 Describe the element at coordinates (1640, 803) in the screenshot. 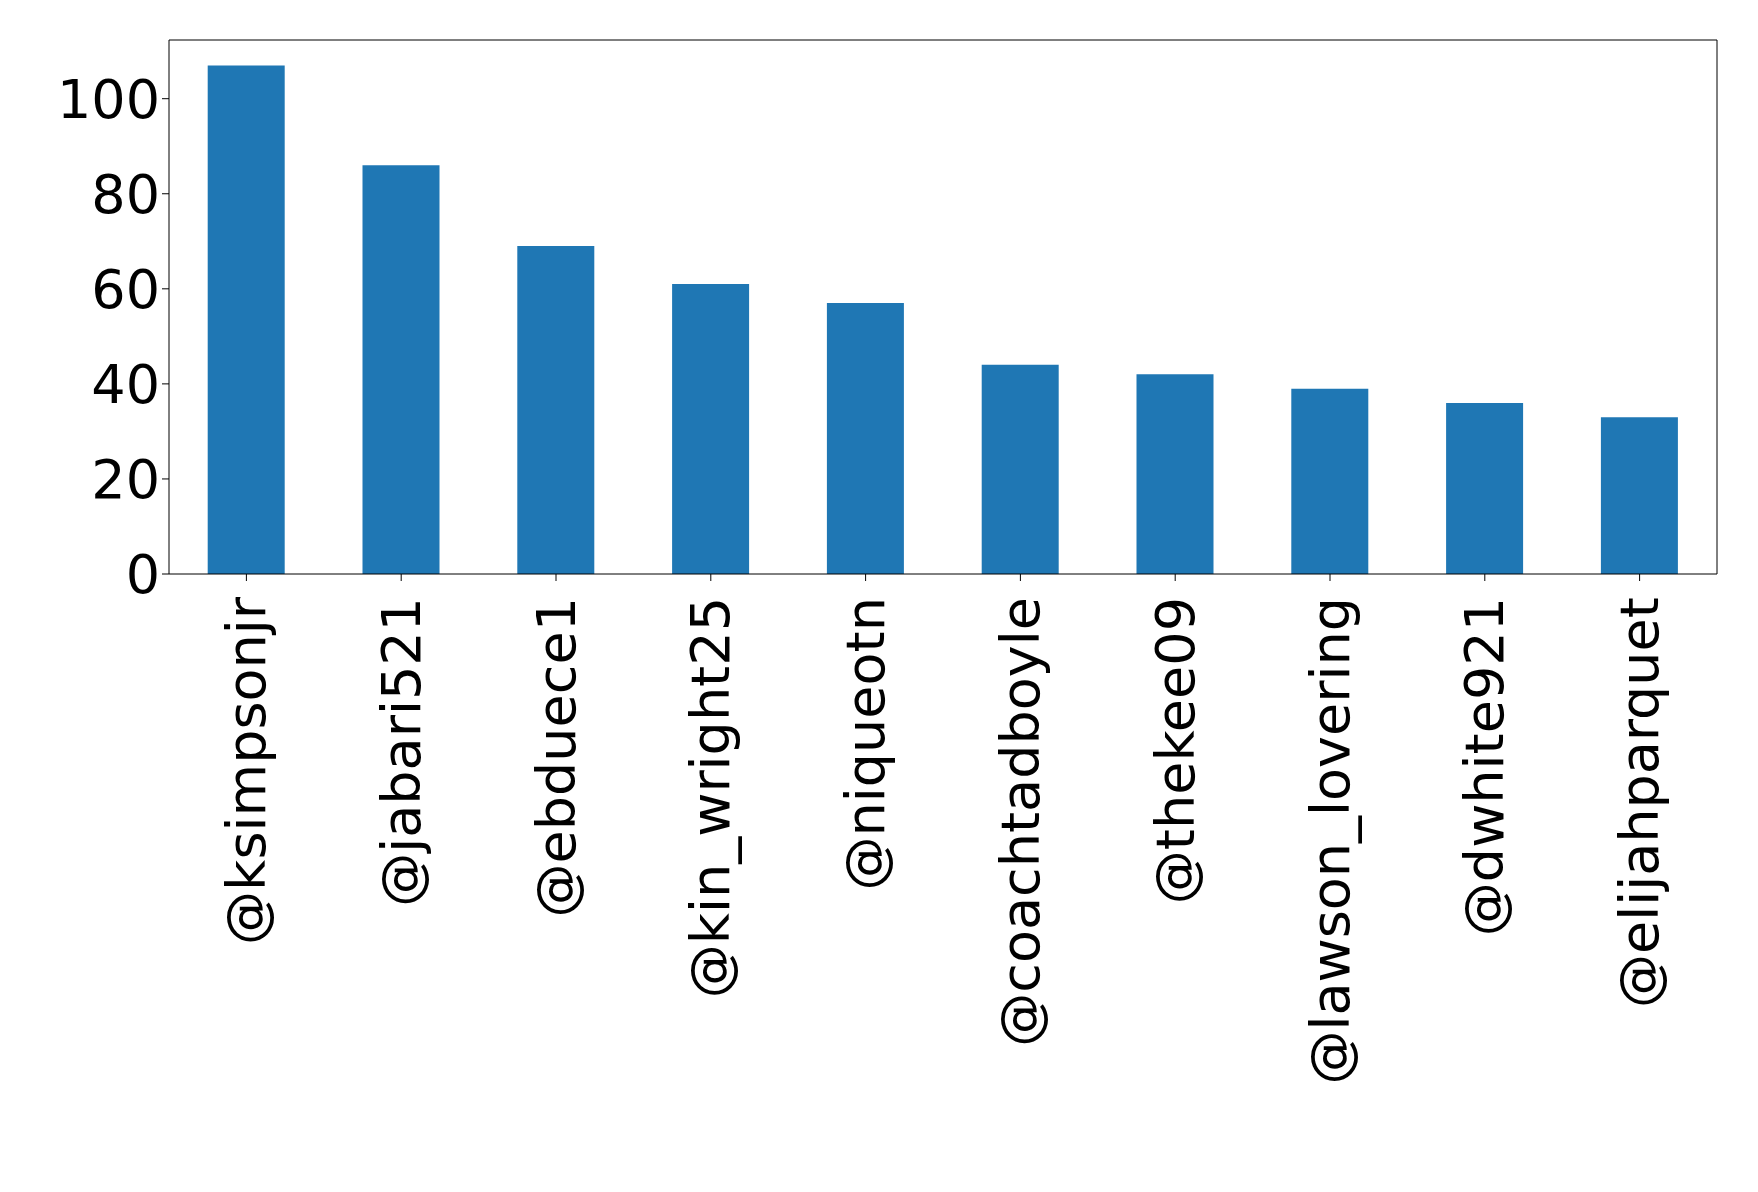

I see `x-tick-label: @elijahparquet` at that location.